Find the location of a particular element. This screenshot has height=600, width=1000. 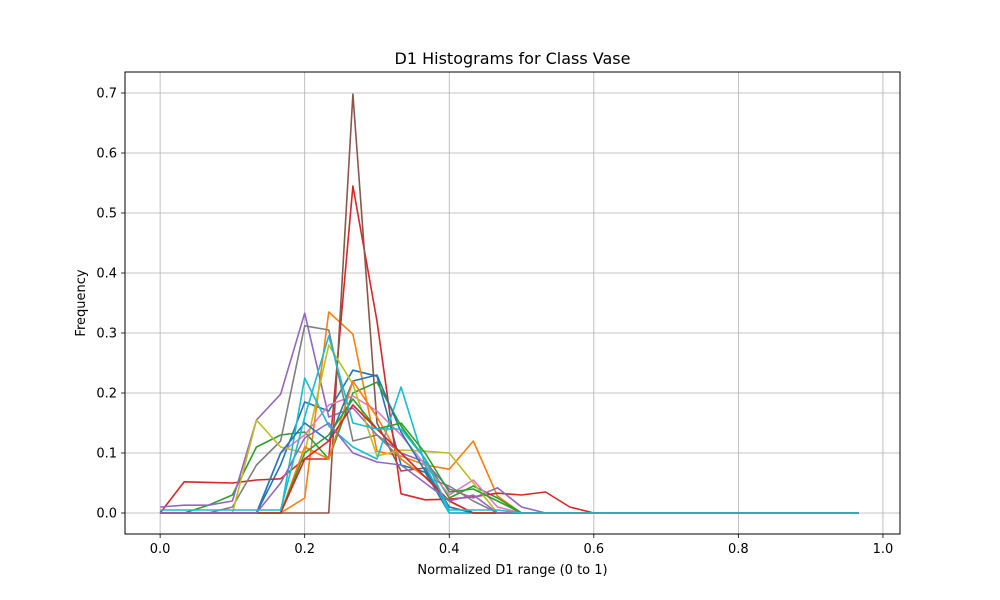

x-ticks: 0.0 0.2 0.4 0.6 0.8 1.0 is located at coordinates (522, 545).